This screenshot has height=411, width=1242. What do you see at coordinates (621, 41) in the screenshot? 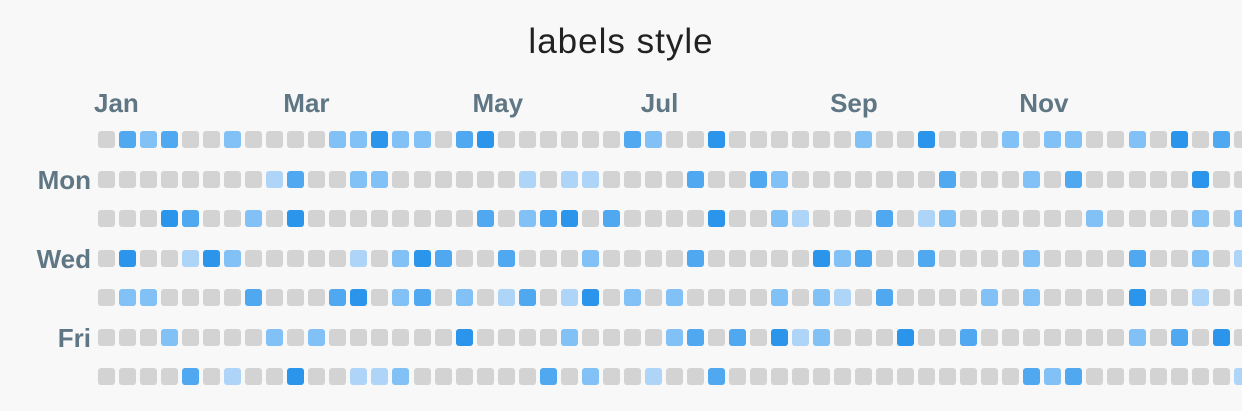
I see `chart-title: labels style` at bounding box center [621, 41].